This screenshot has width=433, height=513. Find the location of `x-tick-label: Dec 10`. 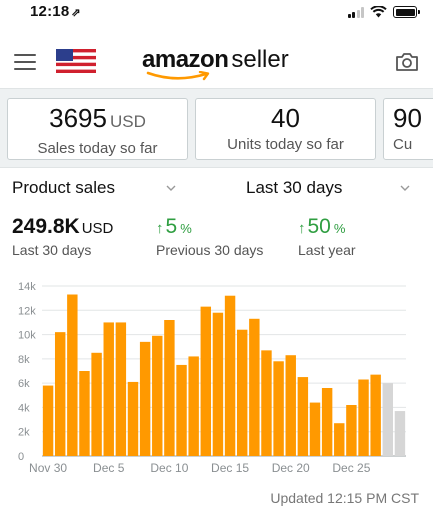

x-tick-label: Dec 10 is located at coordinates (169, 468).